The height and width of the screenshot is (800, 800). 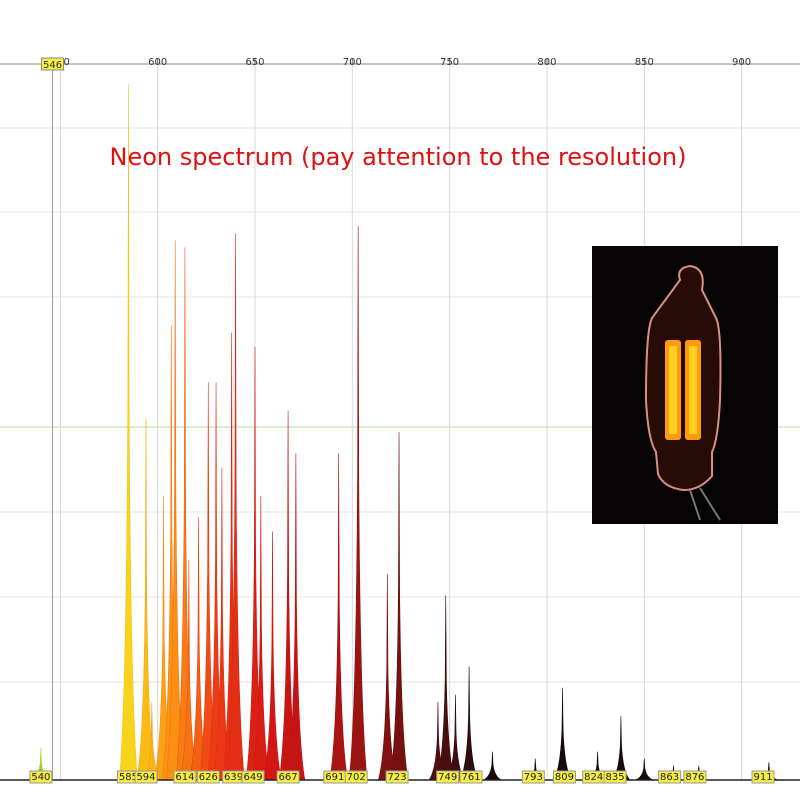 I want to click on peak-label: 749, so click(x=447, y=777).